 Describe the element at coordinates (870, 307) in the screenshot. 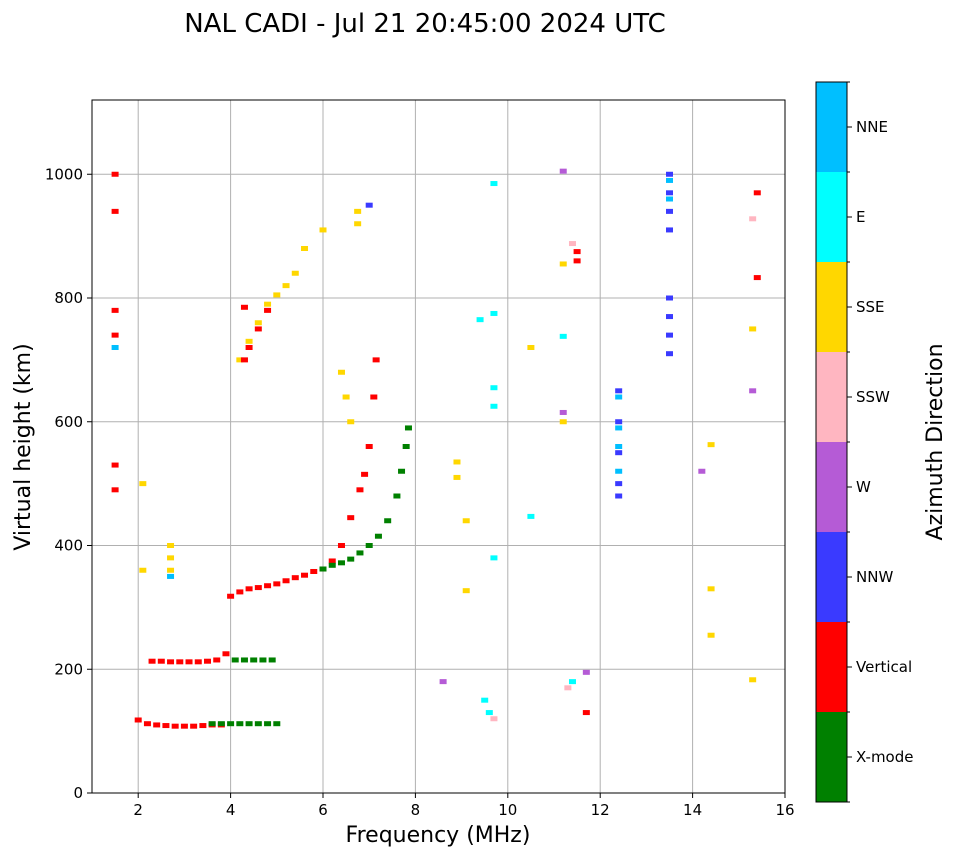

I see `colorbar-tick-label: SSE` at that location.